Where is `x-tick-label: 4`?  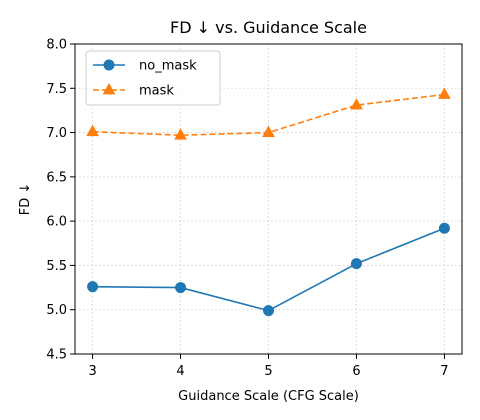 x-tick-label: 4 is located at coordinates (180, 371).